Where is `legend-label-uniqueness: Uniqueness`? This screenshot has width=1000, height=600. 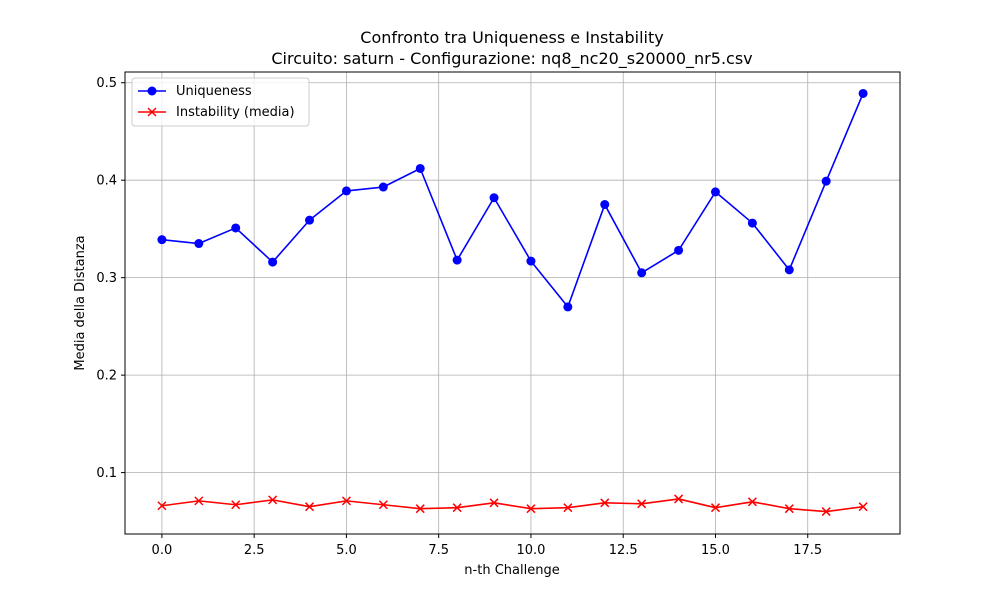
legend-label-uniqueness: Uniqueness is located at coordinates (214, 91).